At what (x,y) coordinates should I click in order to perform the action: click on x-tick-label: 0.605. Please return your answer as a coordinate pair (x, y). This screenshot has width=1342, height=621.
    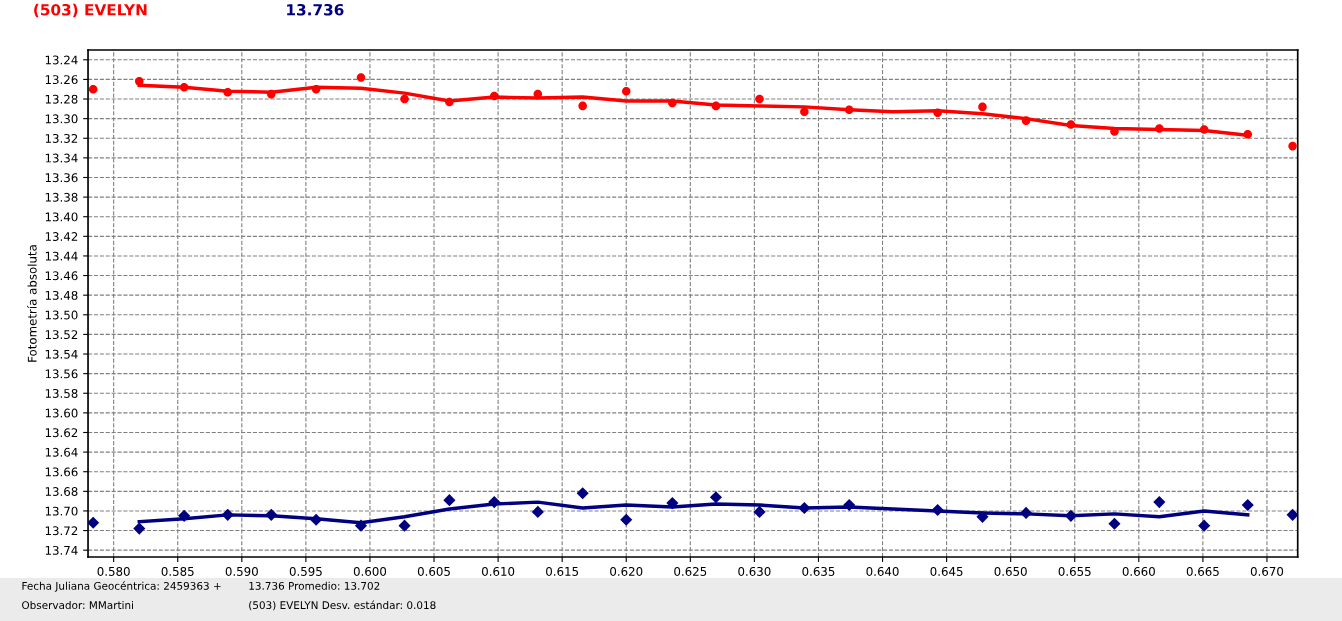
    Looking at the image, I should click on (433, 571).